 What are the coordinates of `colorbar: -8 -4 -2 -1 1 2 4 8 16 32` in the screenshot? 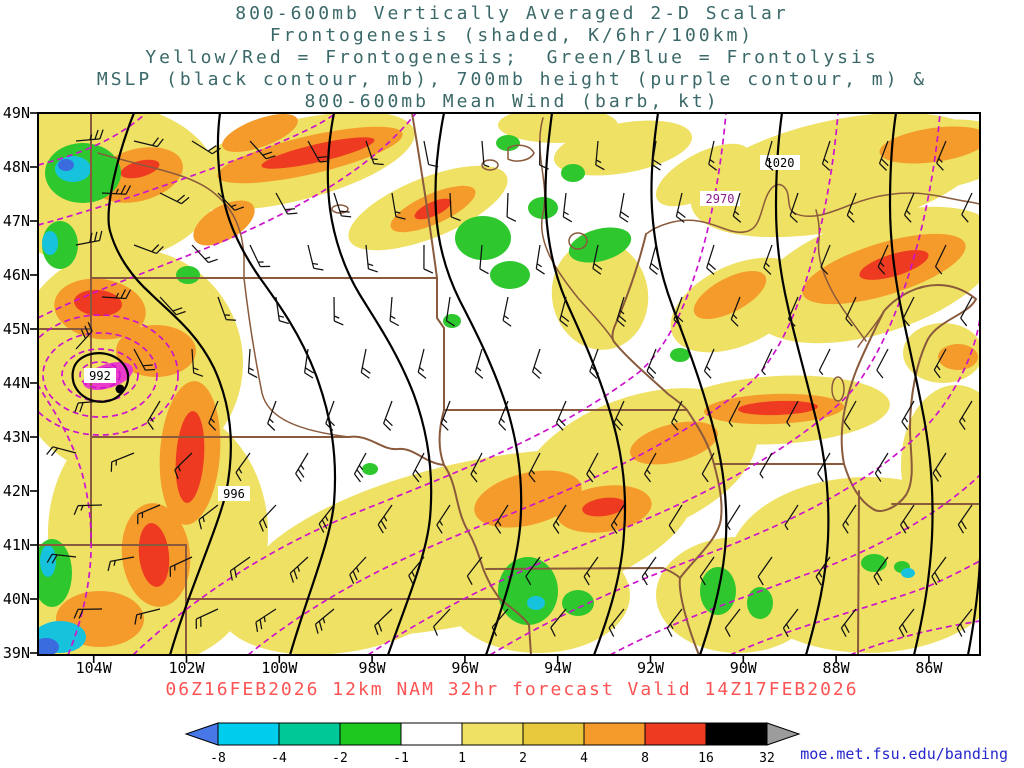 It's located at (492, 744).